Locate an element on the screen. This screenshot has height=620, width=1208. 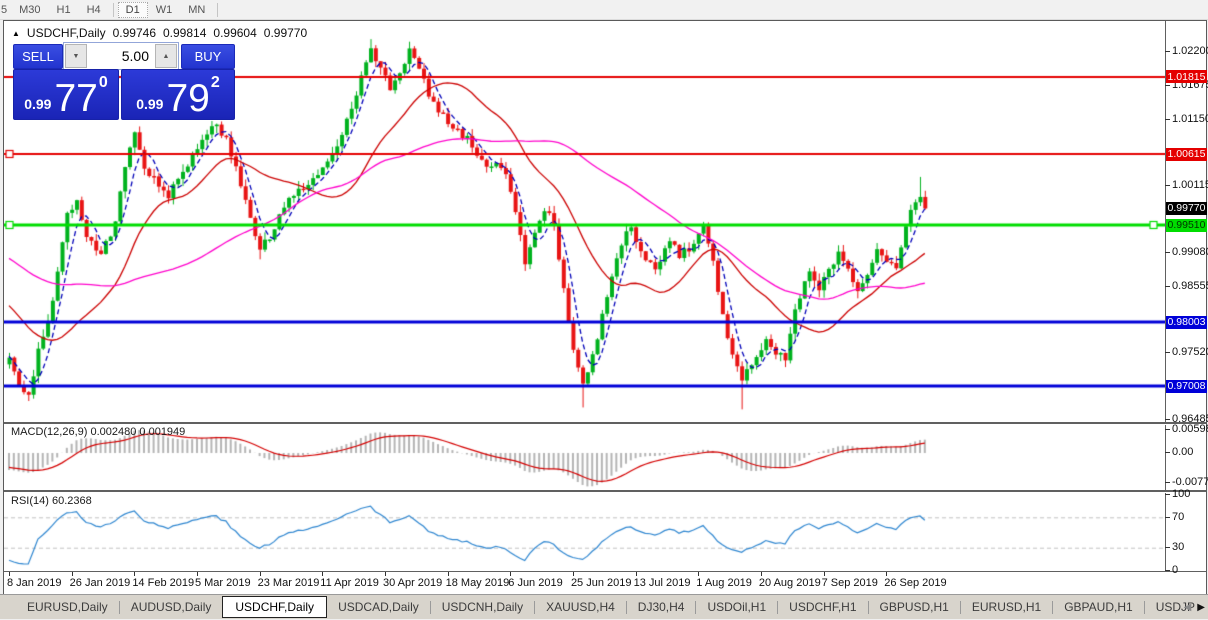
chart-tab-xauusd-h4: XAUUSD,H4 is located at coordinates (580, 607).